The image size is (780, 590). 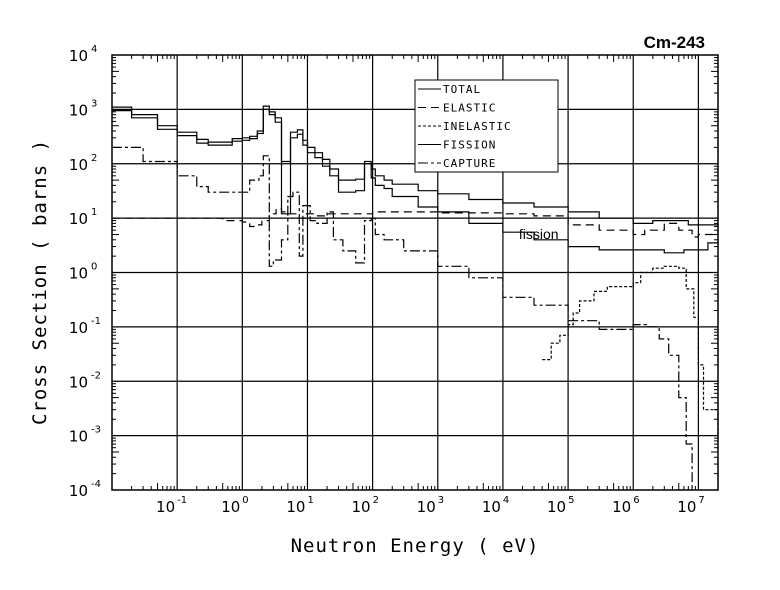 What do you see at coordinates (40, 282) in the screenshot?
I see `y-axis-title: Cross Section ( barns )` at bounding box center [40, 282].